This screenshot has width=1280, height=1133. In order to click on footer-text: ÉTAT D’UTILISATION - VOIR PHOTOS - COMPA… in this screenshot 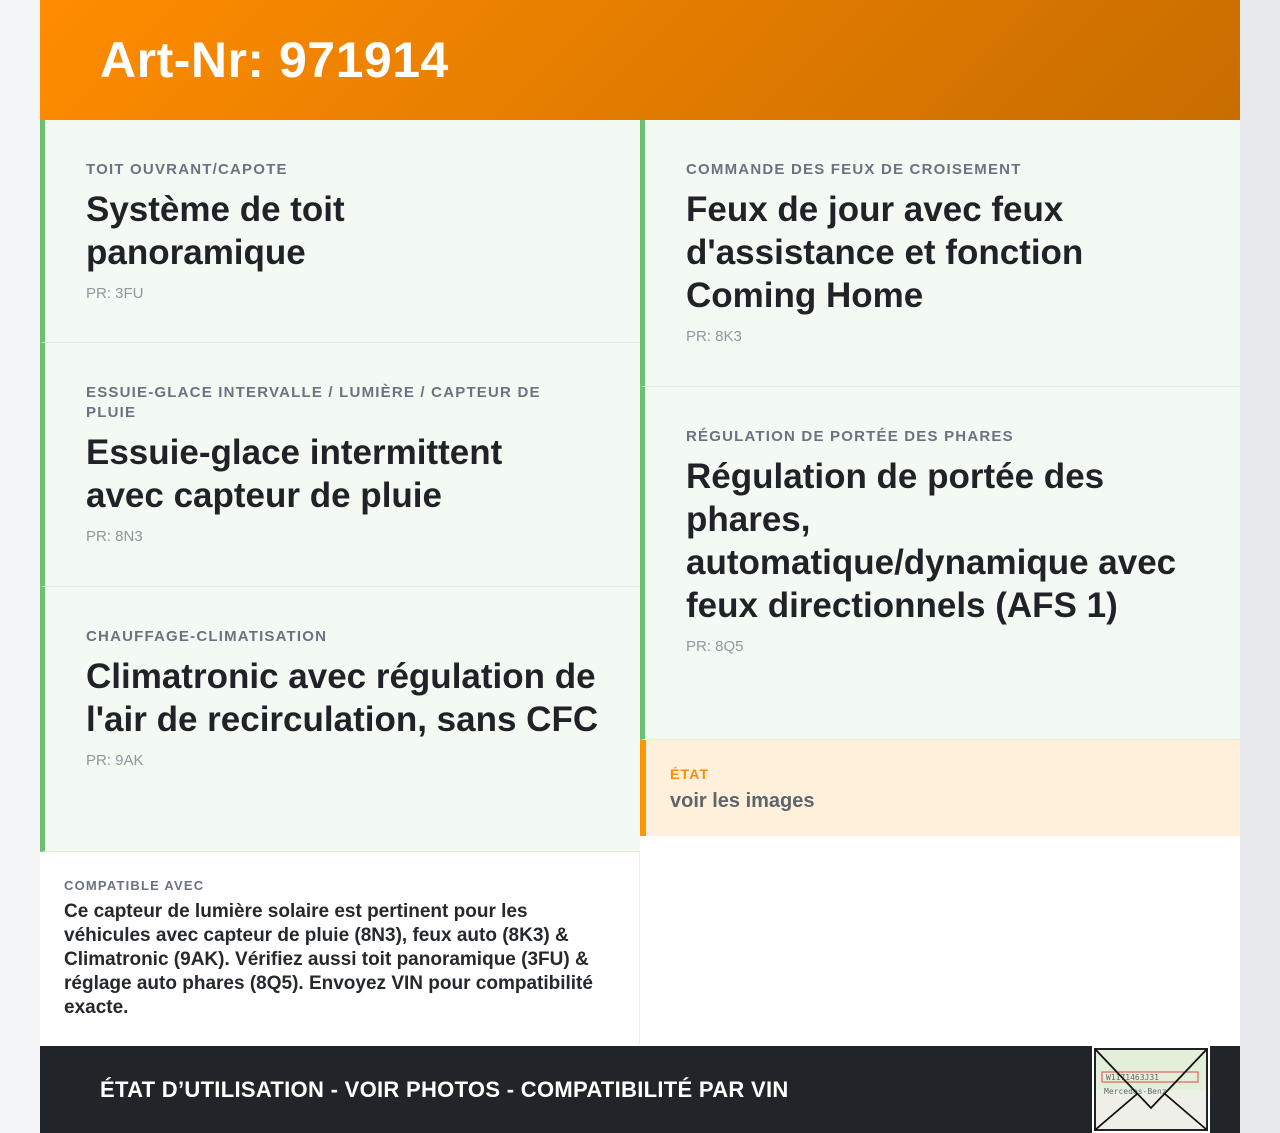, I will do `click(444, 1089)`.